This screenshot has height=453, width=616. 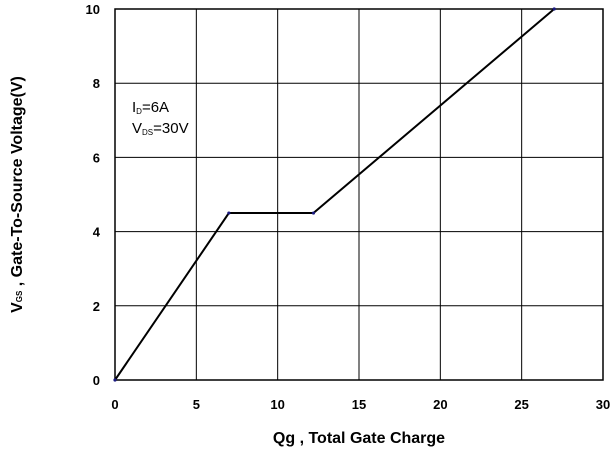 What do you see at coordinates (114, 404) in the screenshot?
I see `x-tick-label: 0` at bounding box center [114, 404].